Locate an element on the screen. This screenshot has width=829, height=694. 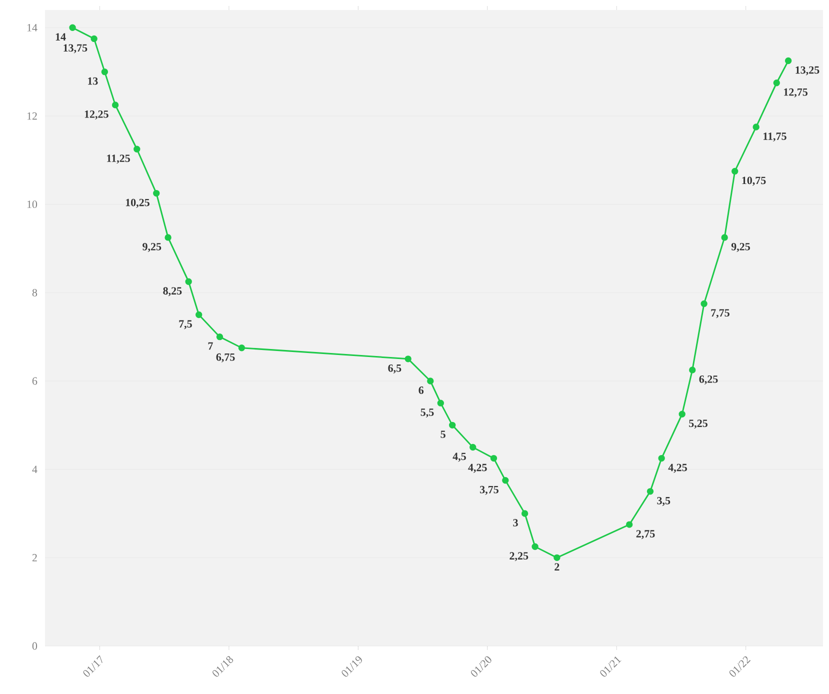
data-label: 14 is located at coordinates (61, 36).